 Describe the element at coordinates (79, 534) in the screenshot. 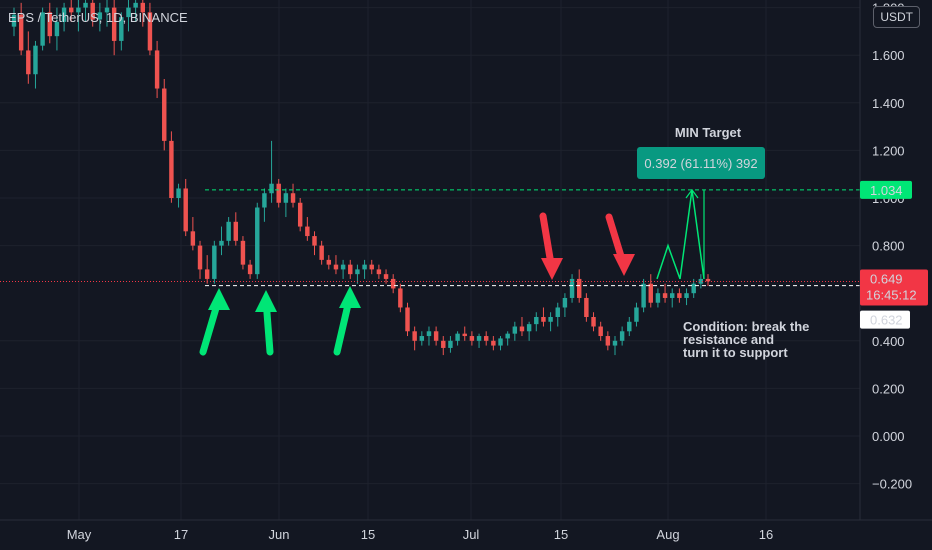

I see `time-tick-label: May` at that location.